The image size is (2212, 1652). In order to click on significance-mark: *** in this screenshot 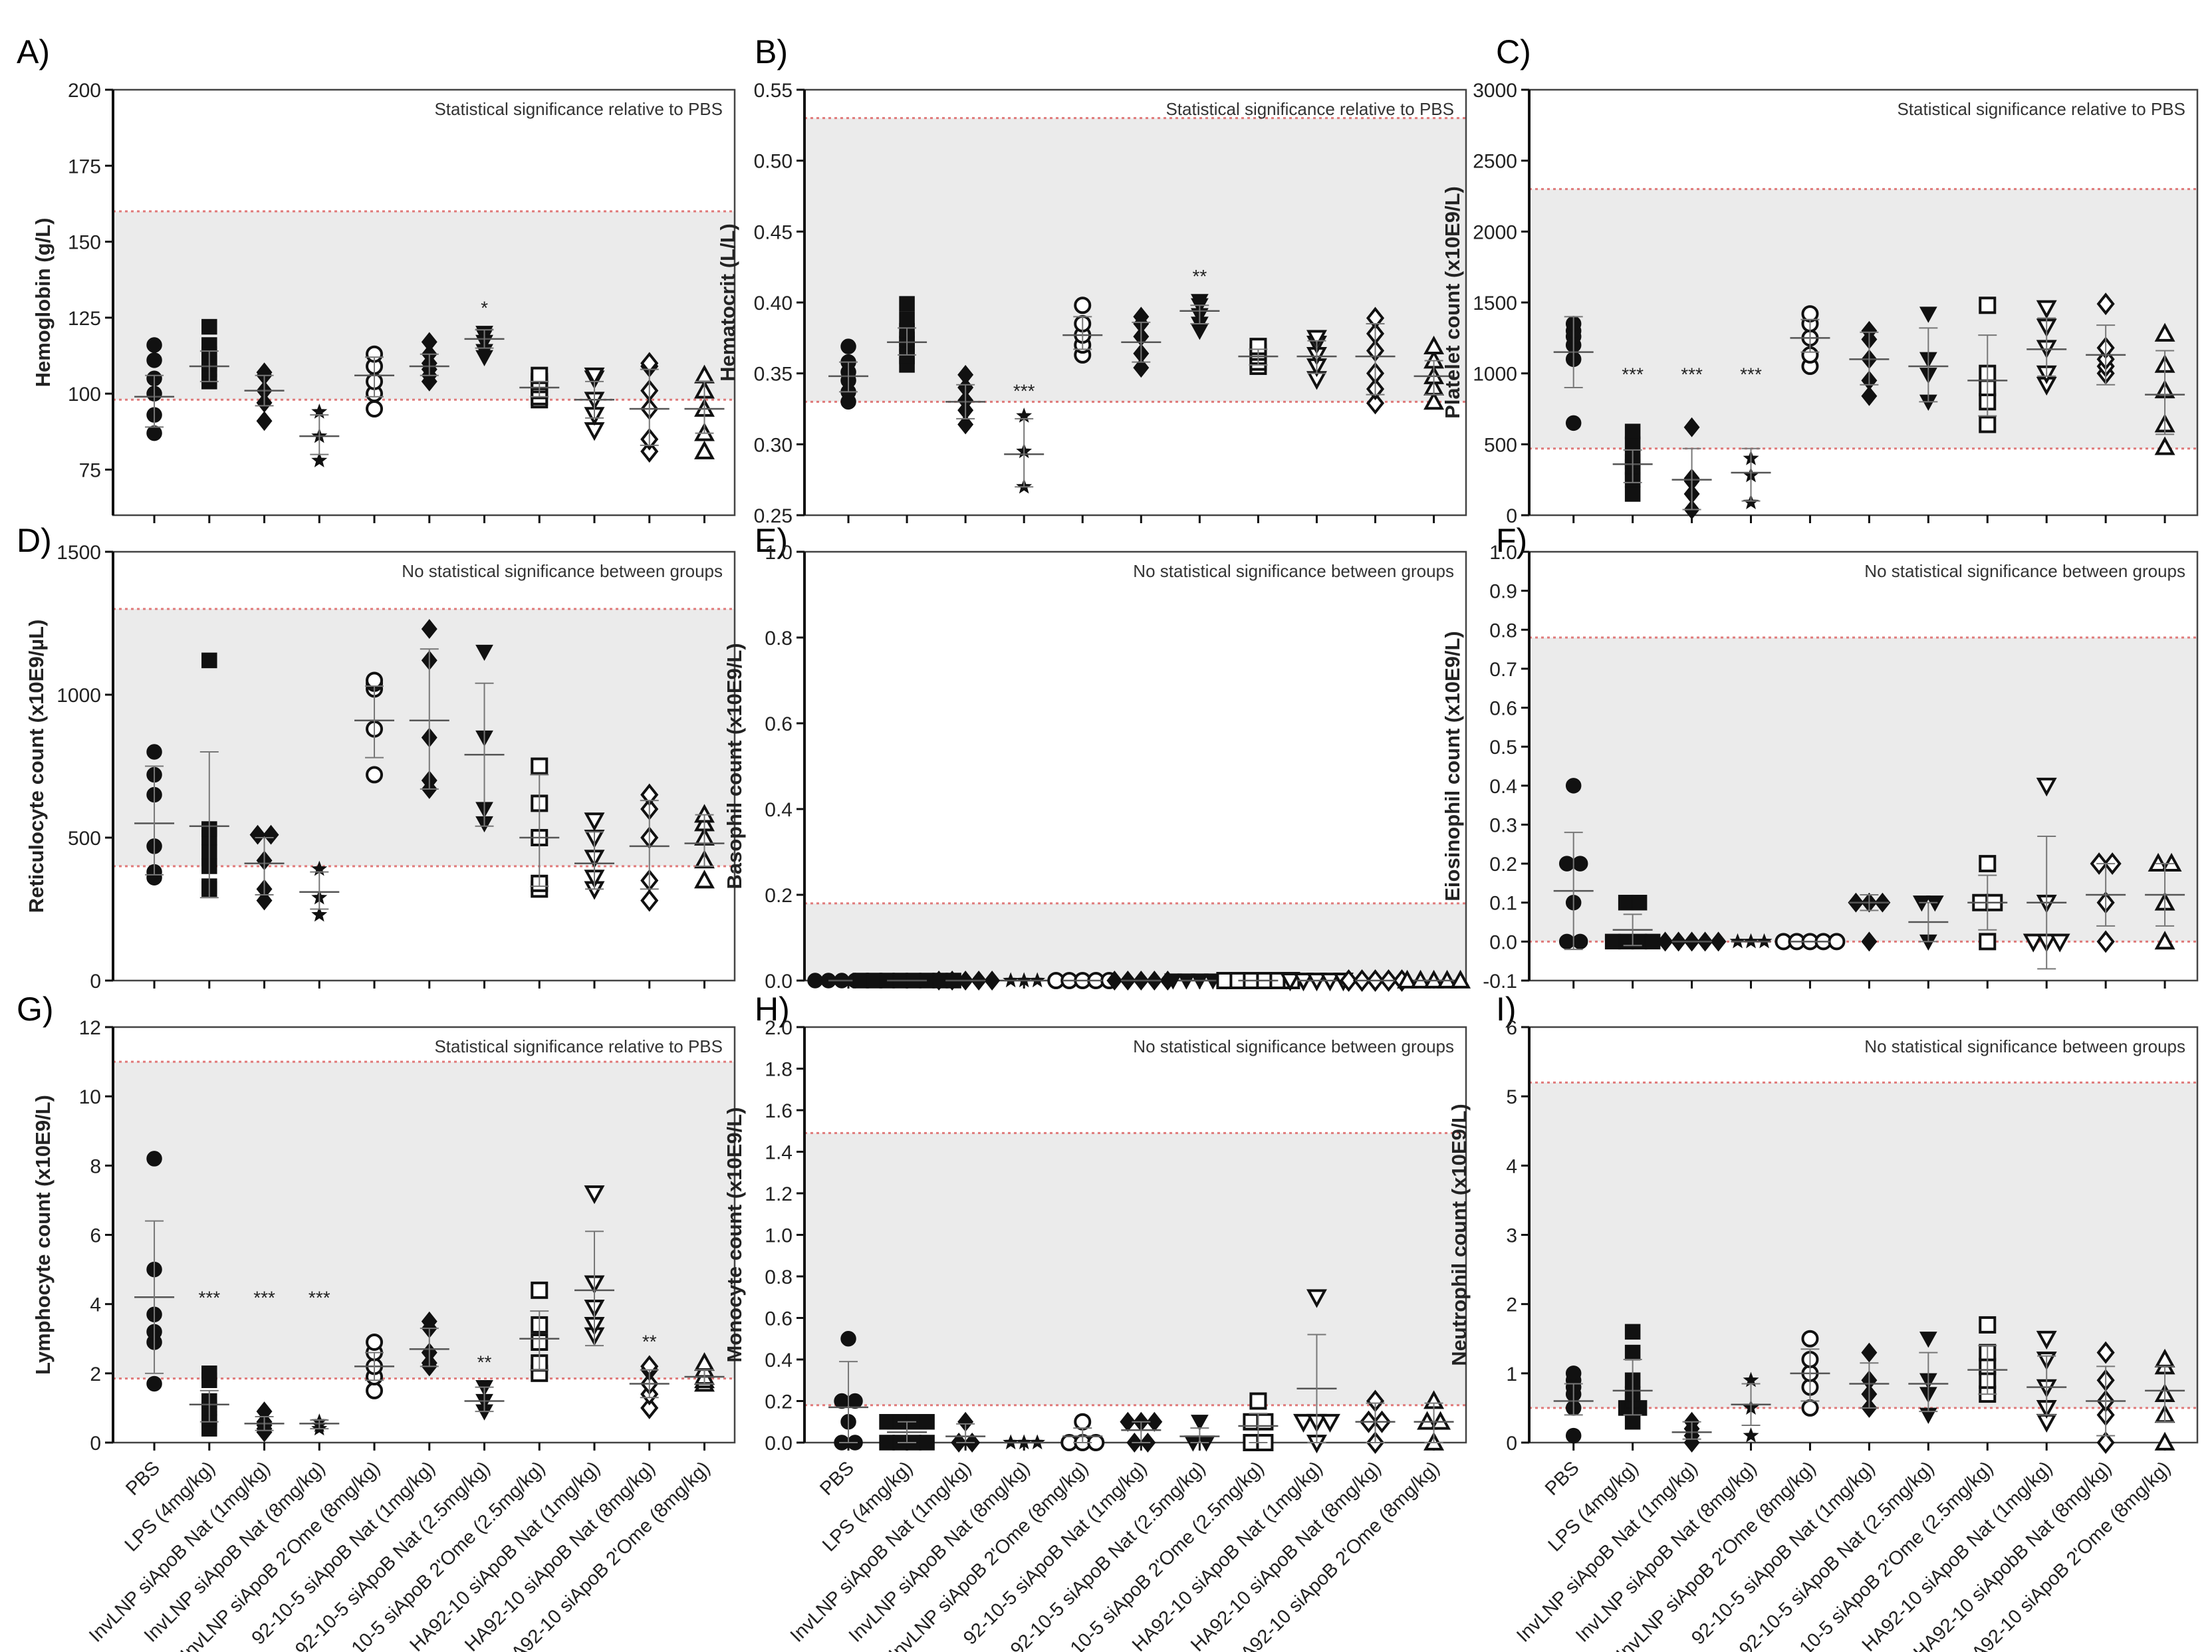, I will do `click(1633, 374)`.